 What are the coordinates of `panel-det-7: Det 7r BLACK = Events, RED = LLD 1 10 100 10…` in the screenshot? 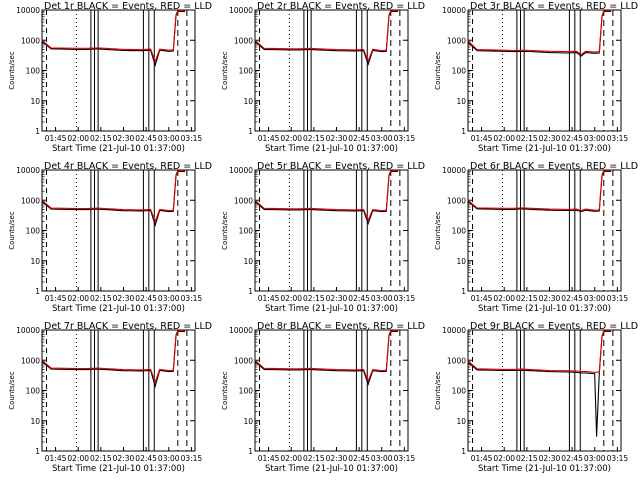 It's located at (110, 397).